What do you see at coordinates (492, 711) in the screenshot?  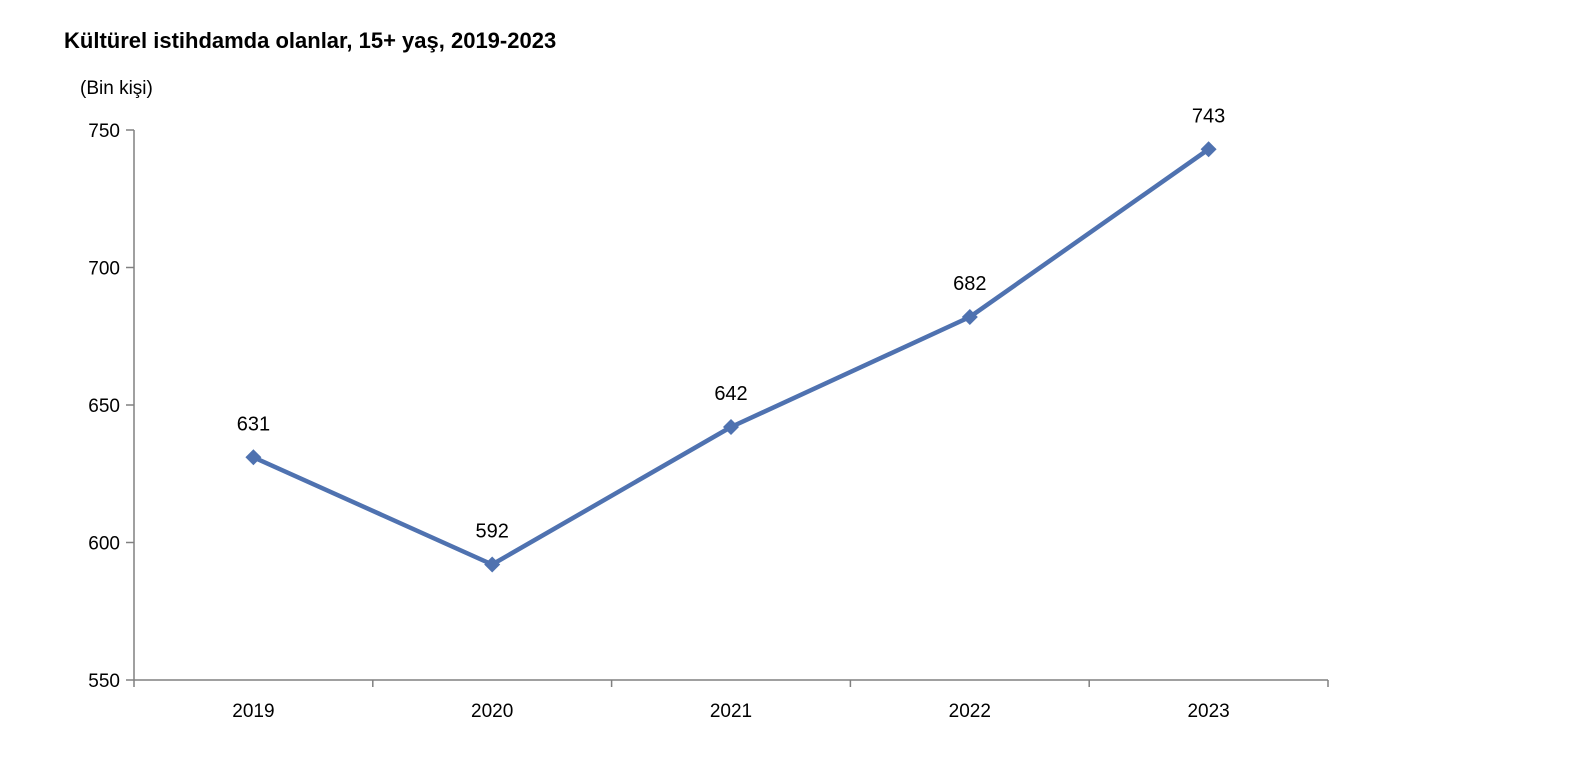 I see `x-tick-label: 2020` at bounding box center [492, 711].